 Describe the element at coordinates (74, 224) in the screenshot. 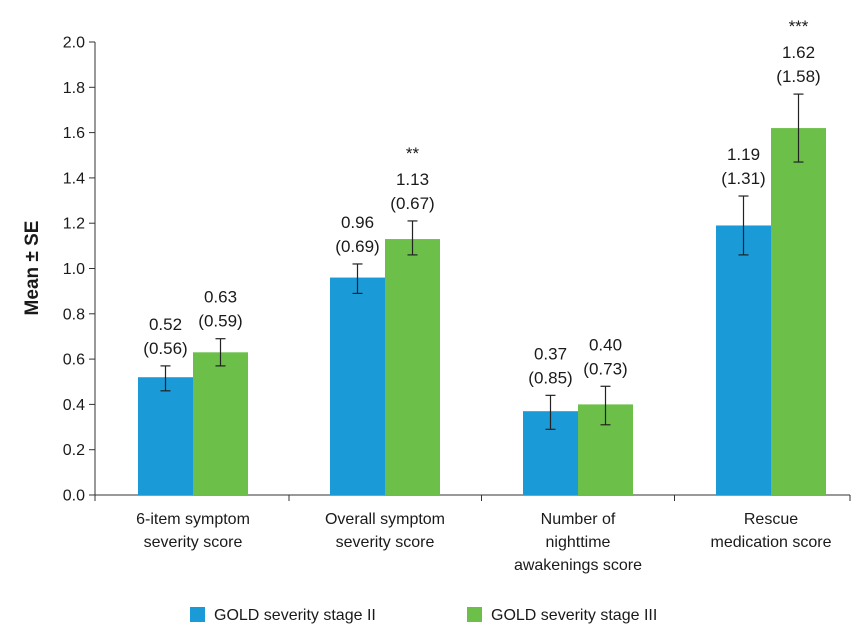

I see `y-tick-label: 1.2` at that location.